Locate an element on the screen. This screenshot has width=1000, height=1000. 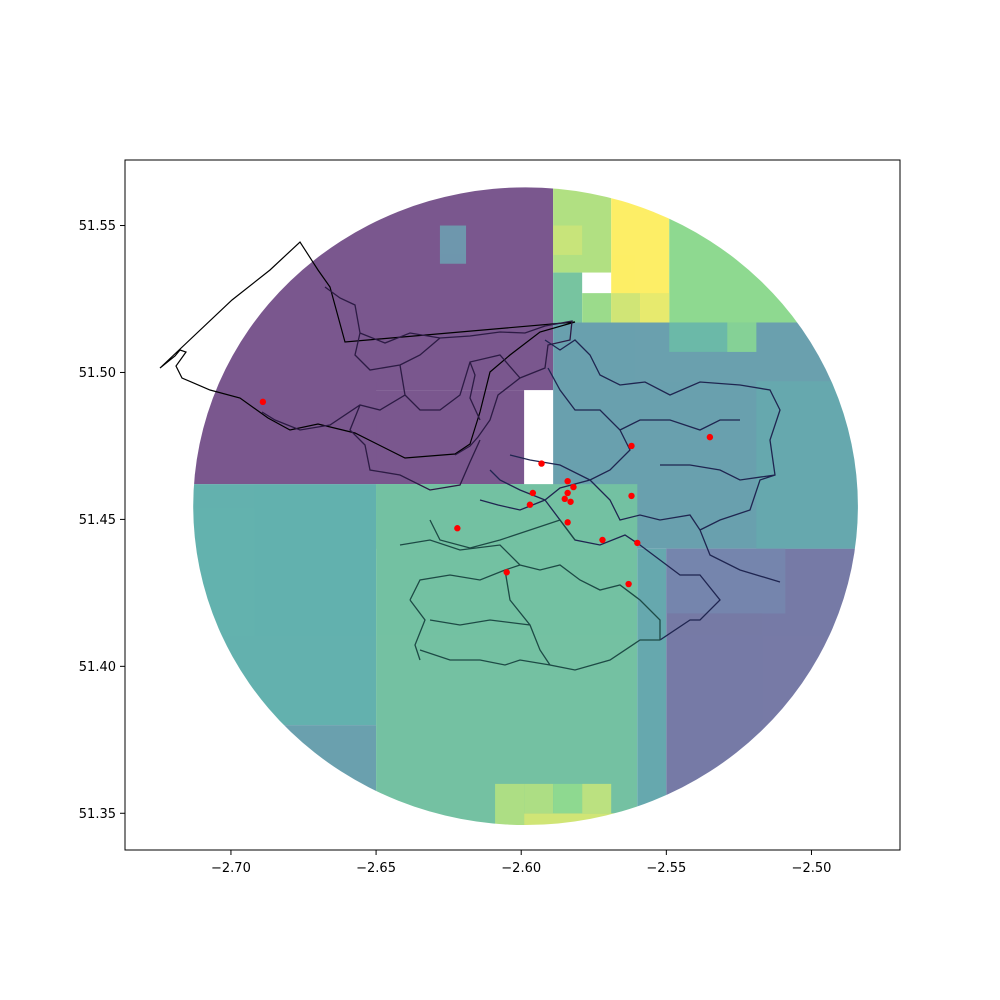
x-tick-label: −2.50 is located at coordinates (812, 868).